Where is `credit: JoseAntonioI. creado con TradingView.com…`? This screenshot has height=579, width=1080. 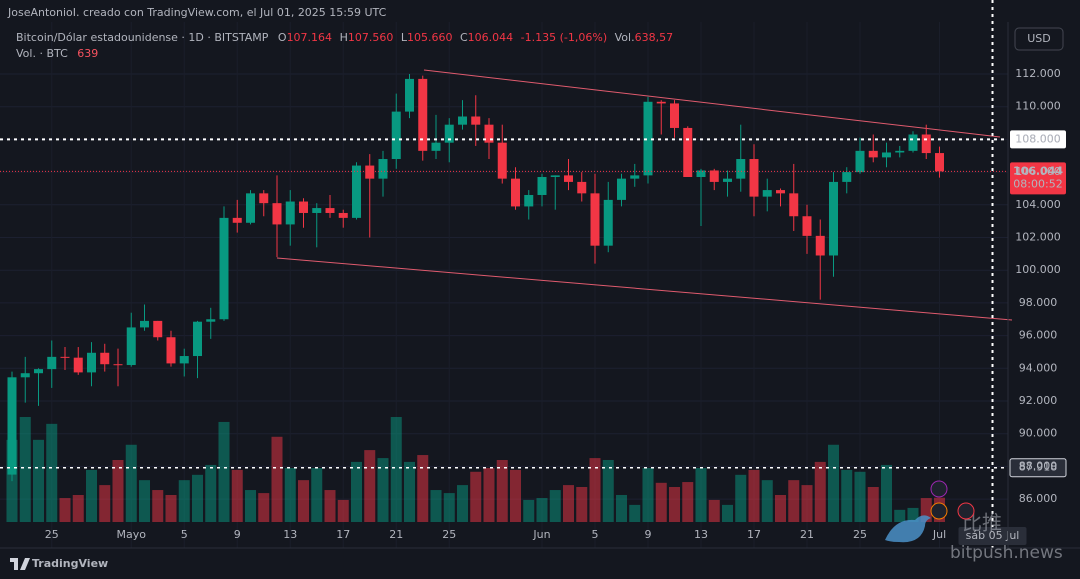 credit: JoseAntonioI. creado con TradingView.com… is located at coordinates (197, 12).